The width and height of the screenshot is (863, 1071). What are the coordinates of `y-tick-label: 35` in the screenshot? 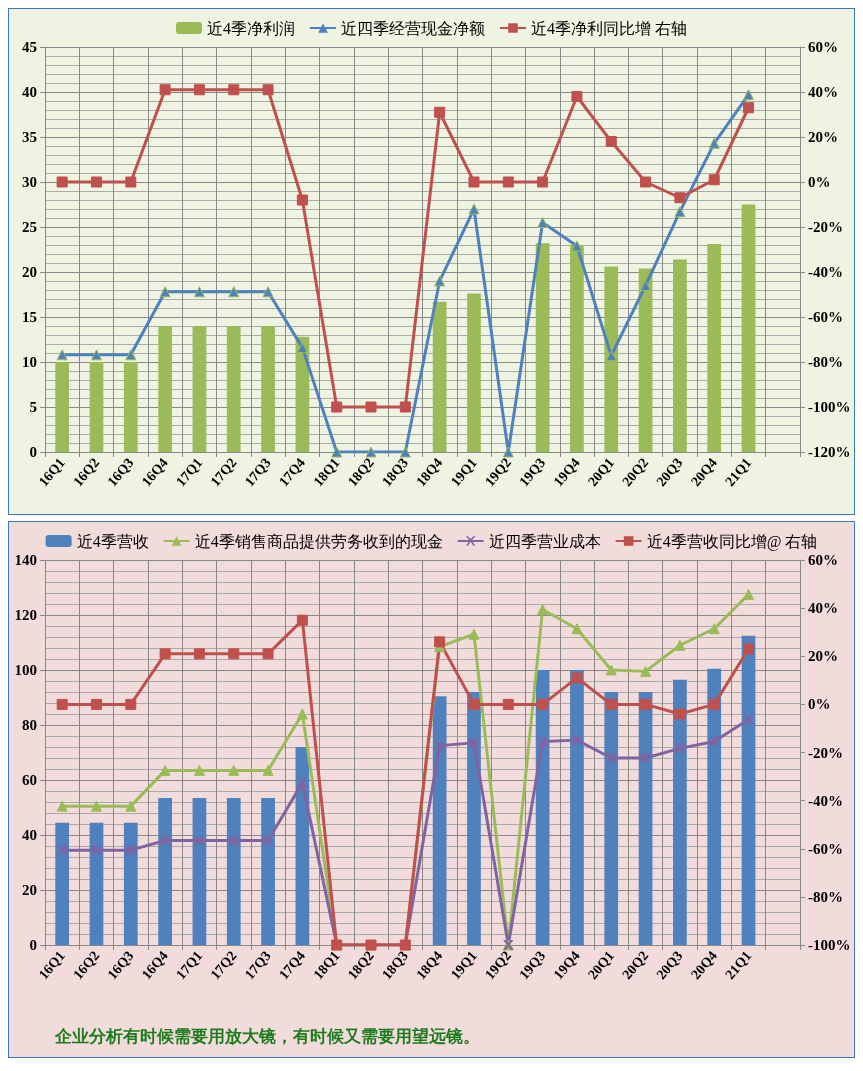 It's located at (29, 137).